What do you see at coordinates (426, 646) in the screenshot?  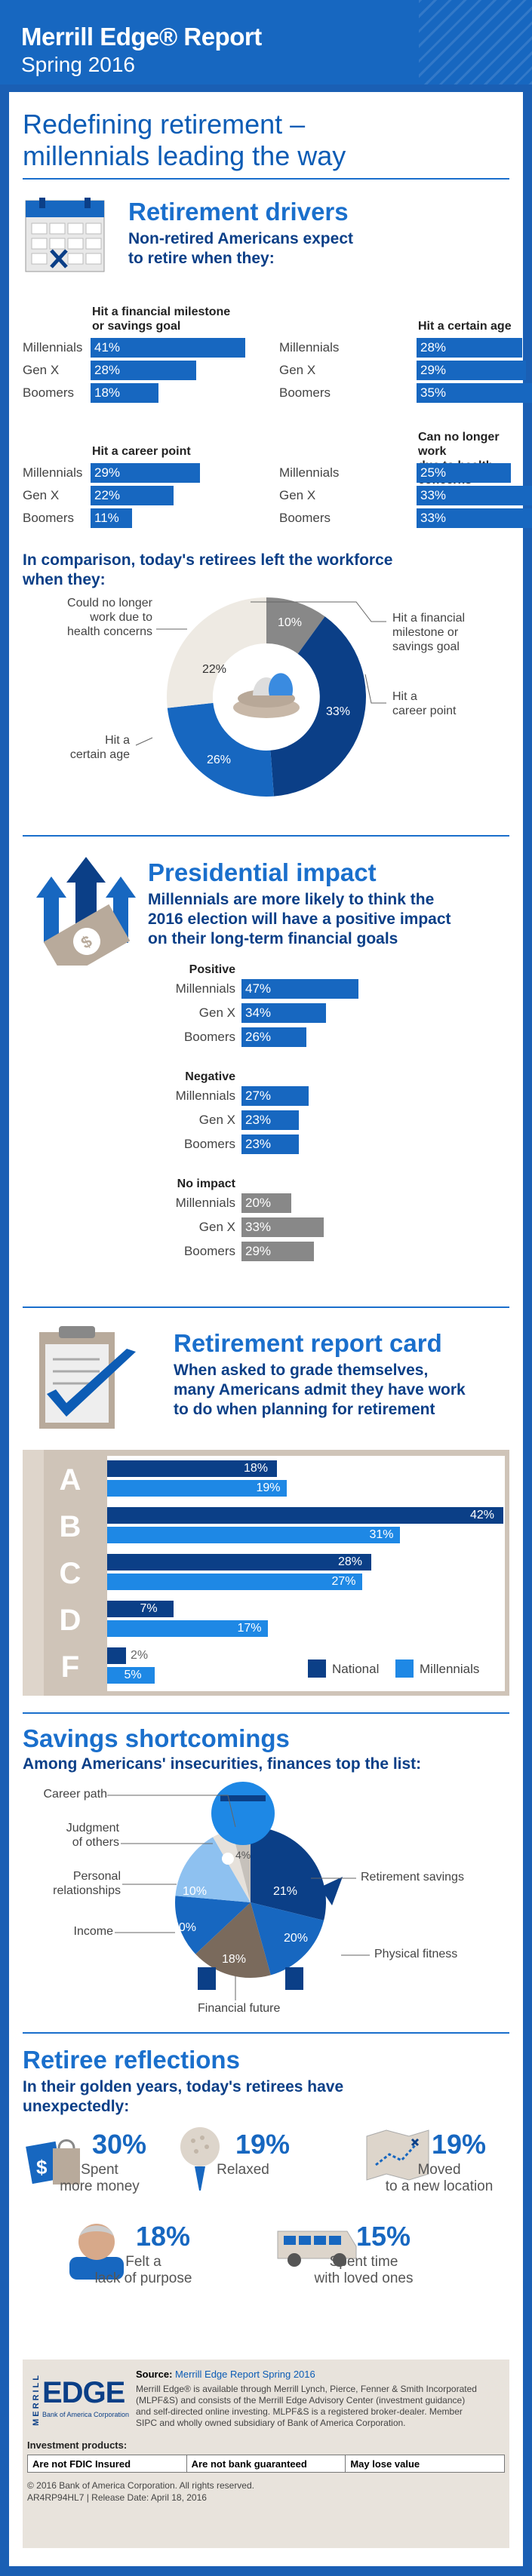 I see `label-line: savings goal` at bounding box center [426, 646].